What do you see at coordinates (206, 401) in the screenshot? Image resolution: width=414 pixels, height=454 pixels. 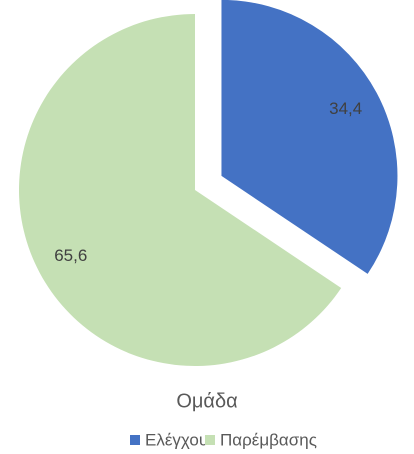 I see `legend-title: Ομάδα` at bounding box center [206, 401].